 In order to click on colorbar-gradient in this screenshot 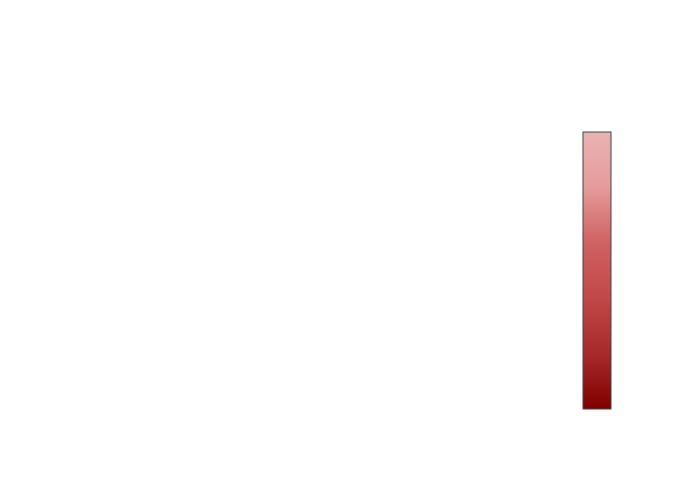, I will do `click(597, 270)`.